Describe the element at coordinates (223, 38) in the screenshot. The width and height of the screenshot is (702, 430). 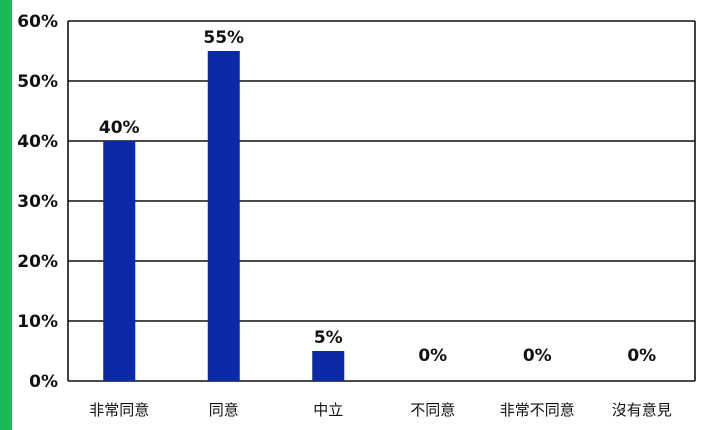
I see `data-label: 55%` at that location.